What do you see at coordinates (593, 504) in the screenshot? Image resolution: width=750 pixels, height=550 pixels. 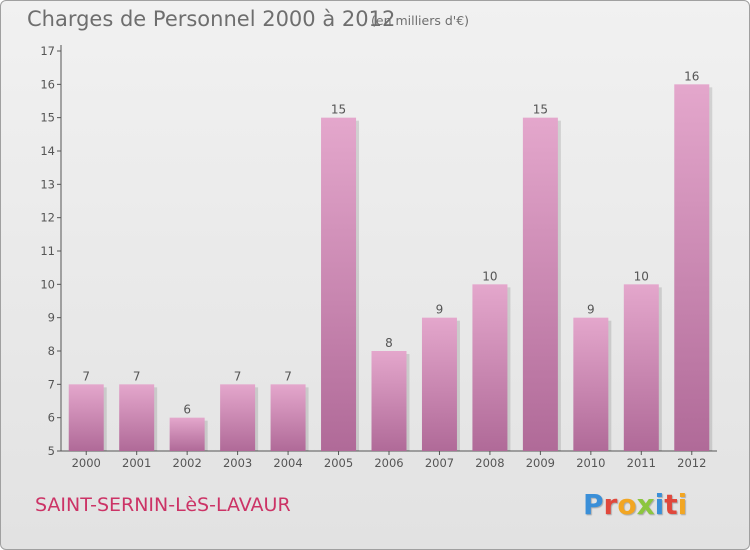 I see `logo-letter: P` at bounding box center [593, 504].